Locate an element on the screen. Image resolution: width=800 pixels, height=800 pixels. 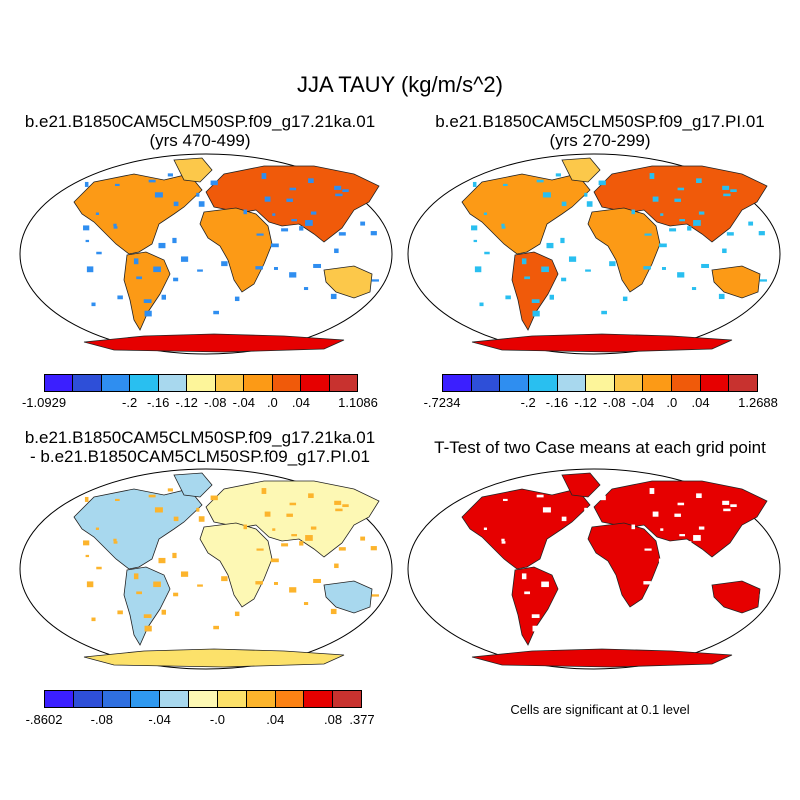
map-bottom-right is located at coordinates (594, 569).